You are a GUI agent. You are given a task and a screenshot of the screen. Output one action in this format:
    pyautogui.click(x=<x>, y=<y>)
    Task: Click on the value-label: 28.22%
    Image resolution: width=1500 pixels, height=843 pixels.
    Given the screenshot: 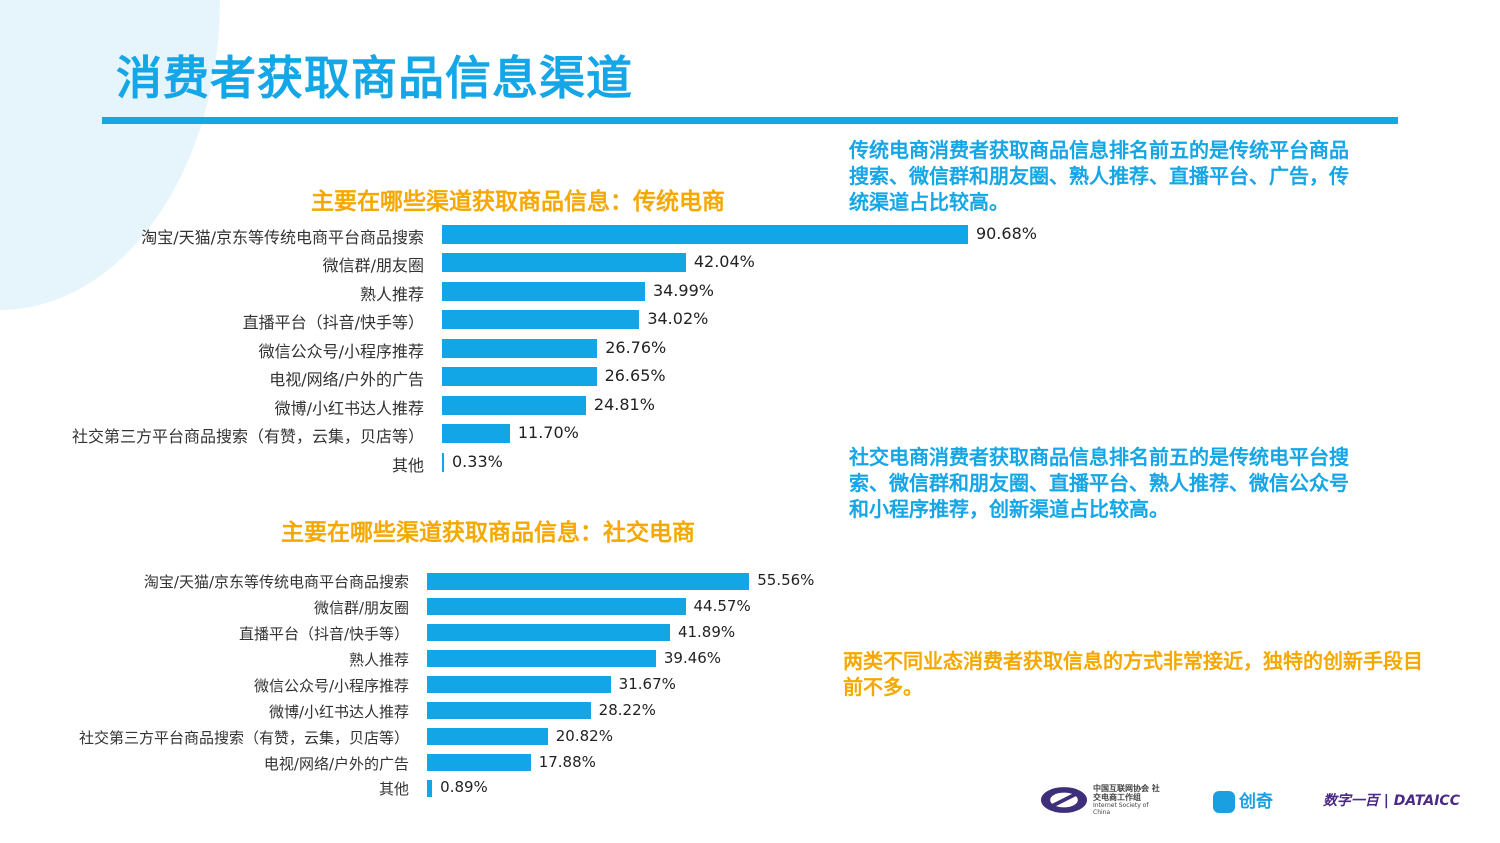 What is the action you would take?
    pyautogui.click(x=627, y=709)
    